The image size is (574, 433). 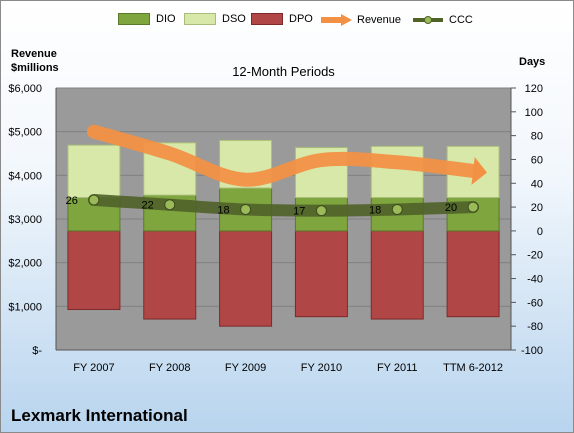 I want to click on legend-revenue: Revenue, so click(x=360, y=20).